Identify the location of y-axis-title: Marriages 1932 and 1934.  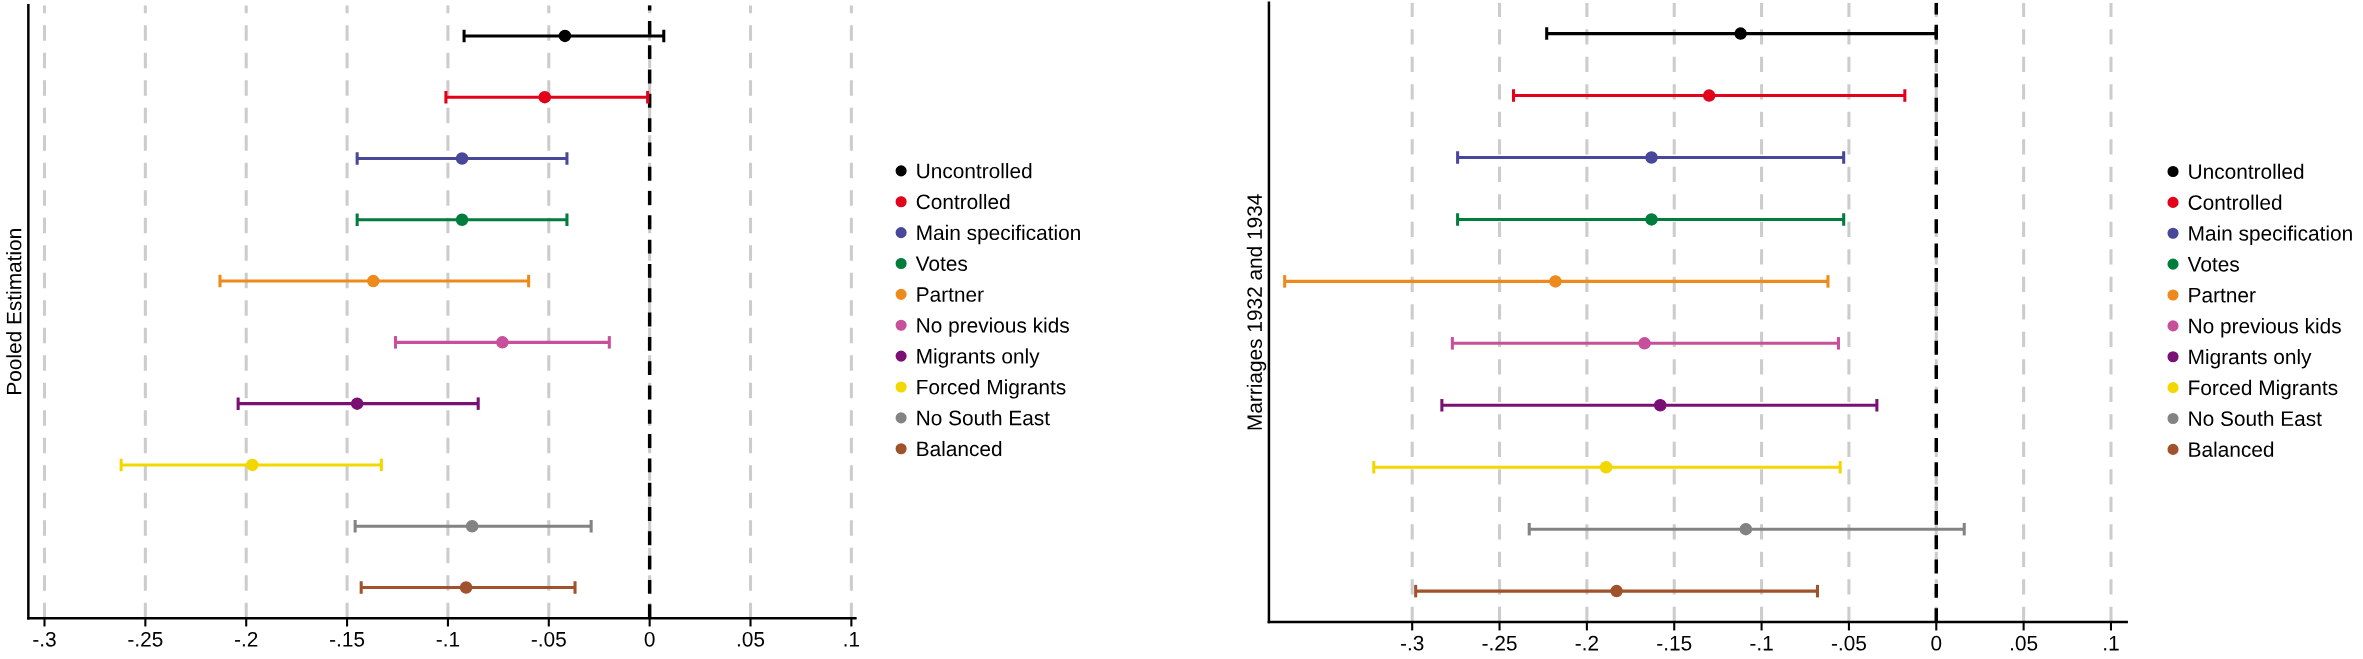
(1256, 312).